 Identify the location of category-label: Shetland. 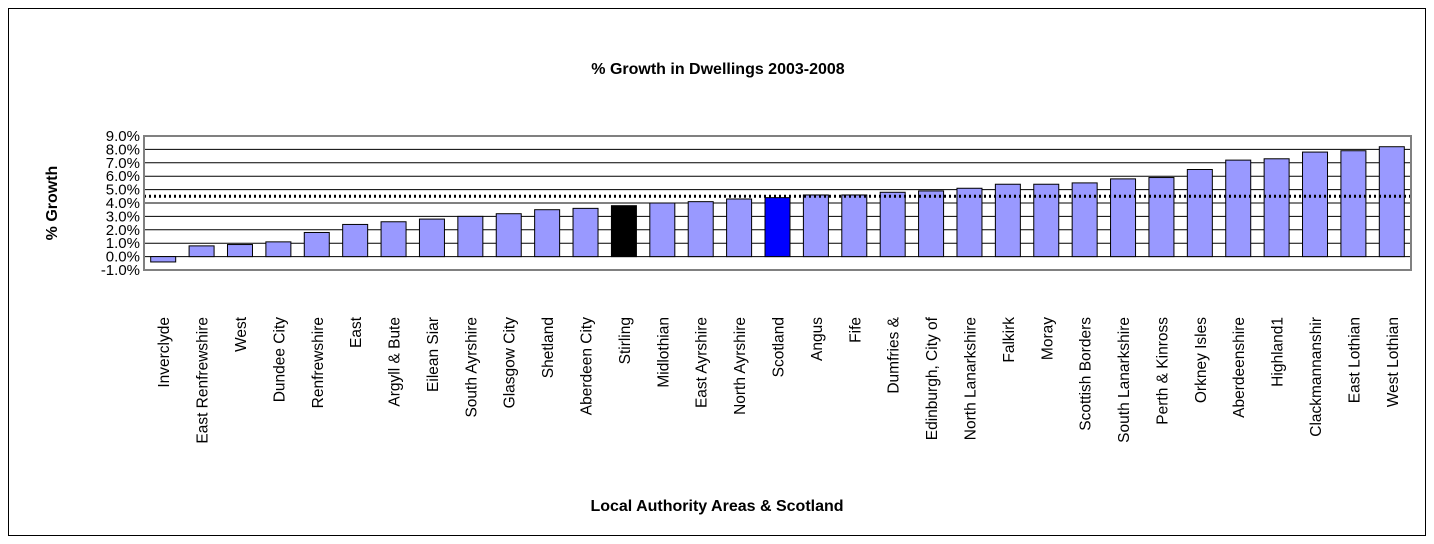
(548, 347).